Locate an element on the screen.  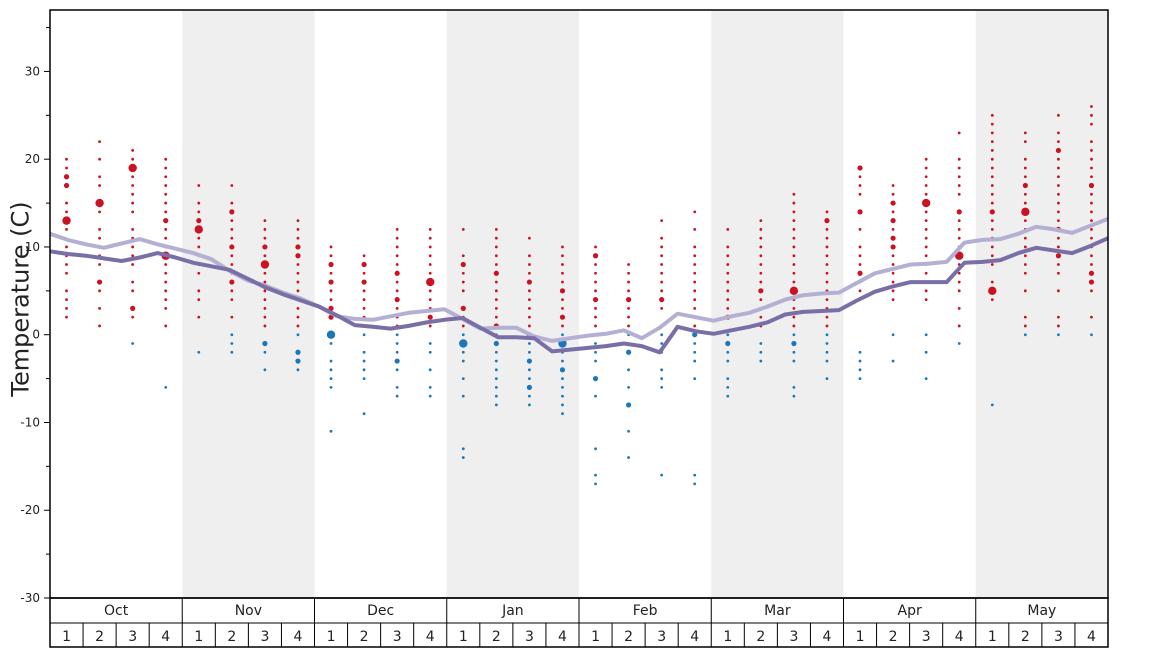
month-label: Oct is located at coordinates (116, 611).